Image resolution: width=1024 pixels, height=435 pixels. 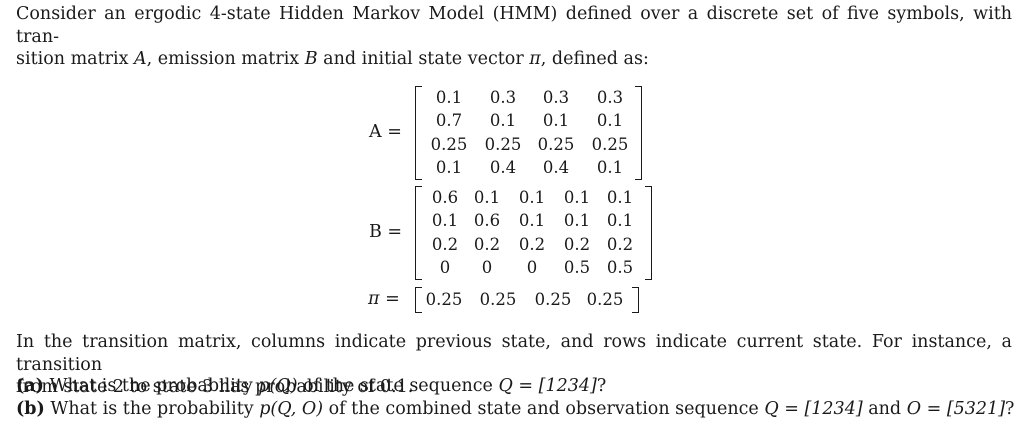 I want to click on matrix-b-left-bracket, so click(x=418, y=233).